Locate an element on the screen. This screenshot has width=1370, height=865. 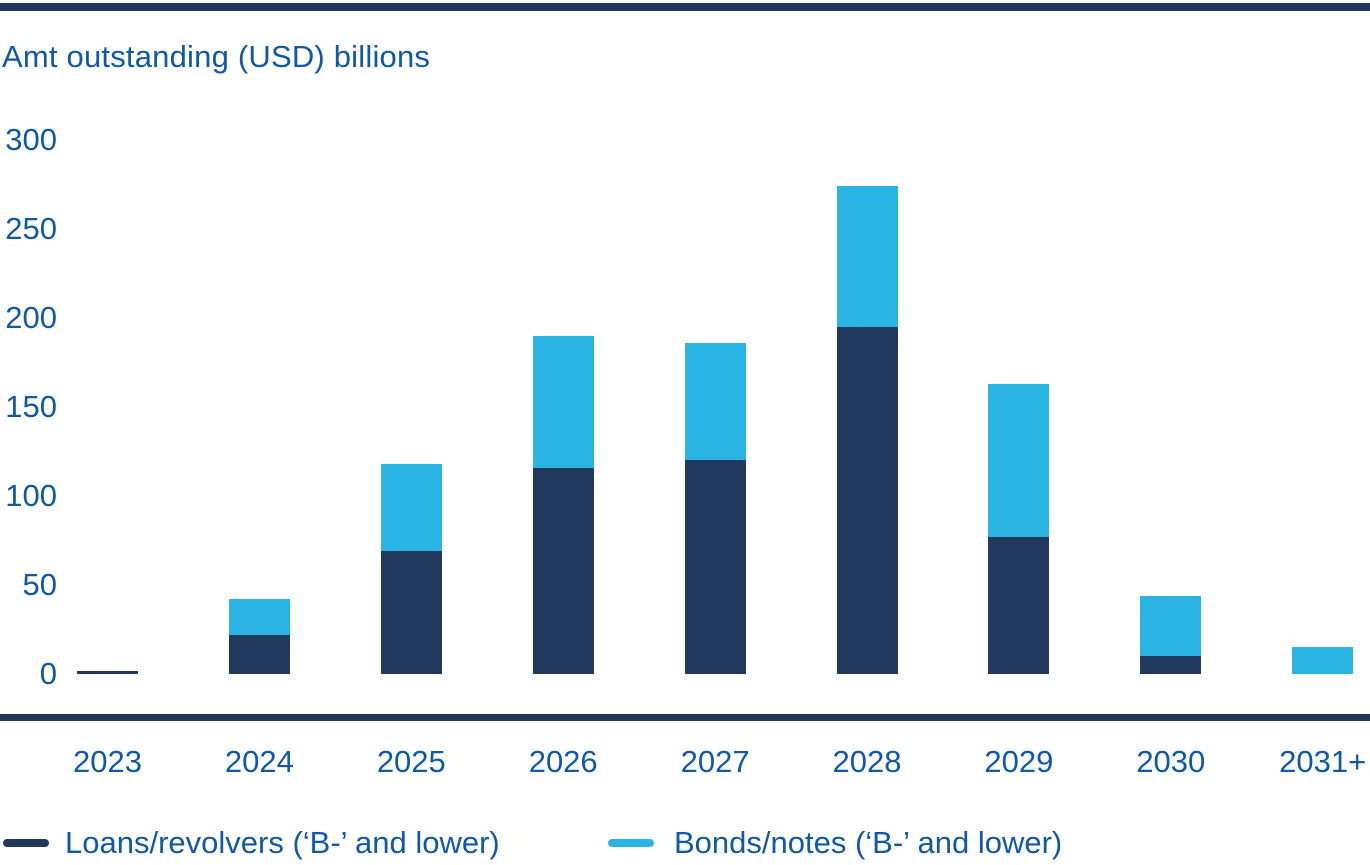
x-tick-label-2030: 2030 is located at coordinates (1171, 761).